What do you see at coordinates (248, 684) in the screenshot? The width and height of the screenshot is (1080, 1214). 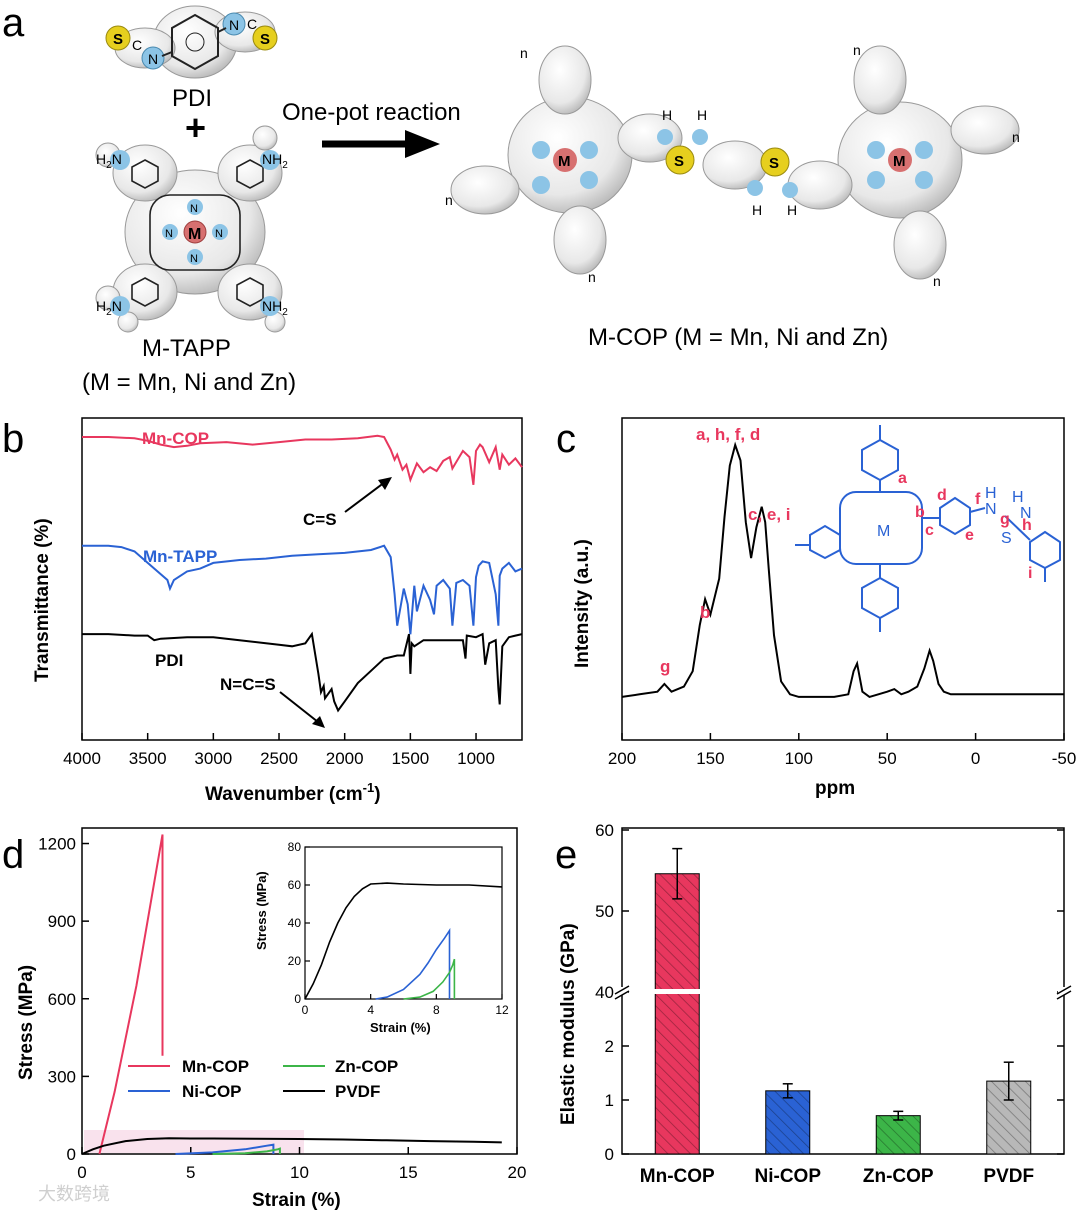 I see `ftir-label-ncs: N=C=S` at bounding box center [248, 684].